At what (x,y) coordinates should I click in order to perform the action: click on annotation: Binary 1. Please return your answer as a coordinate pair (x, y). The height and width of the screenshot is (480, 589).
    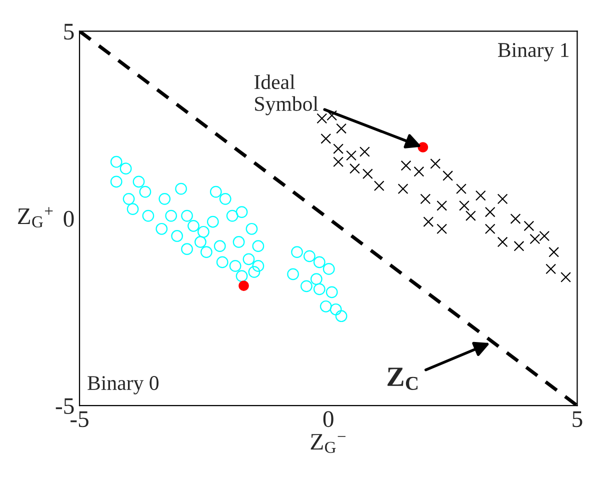
    Looking at the image, I should click on (533, 52).